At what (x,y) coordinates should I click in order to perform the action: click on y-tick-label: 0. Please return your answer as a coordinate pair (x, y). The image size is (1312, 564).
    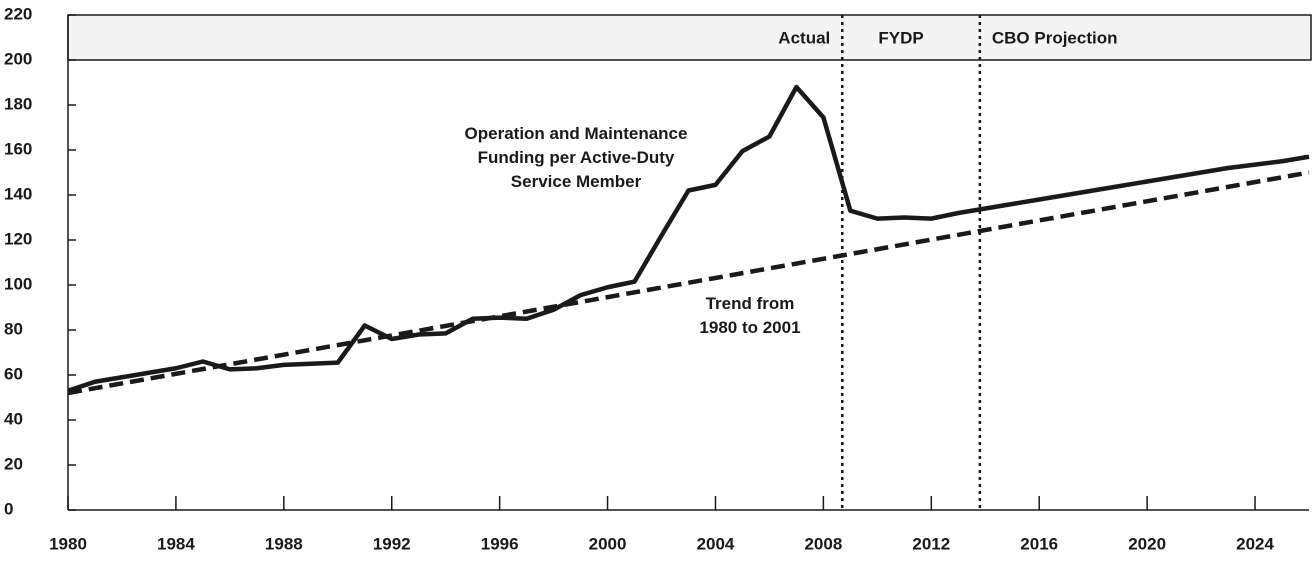
    Looking at the image, I should click on (8, 508).